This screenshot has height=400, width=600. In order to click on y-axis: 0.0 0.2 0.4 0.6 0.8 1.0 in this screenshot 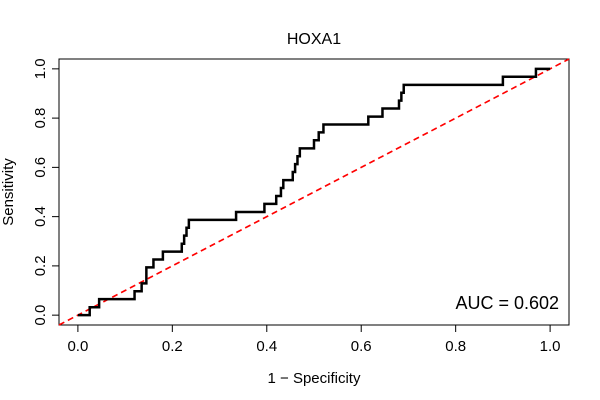, I will do `click(46, 192)`.